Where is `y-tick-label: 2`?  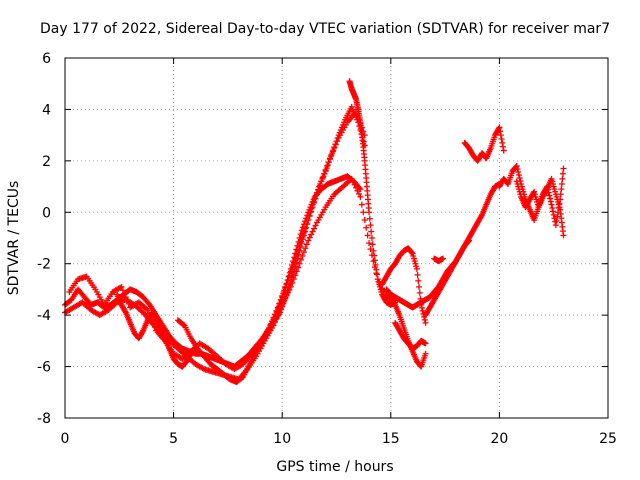 y-tick-label: 2 is located at coordinates (46, 162).